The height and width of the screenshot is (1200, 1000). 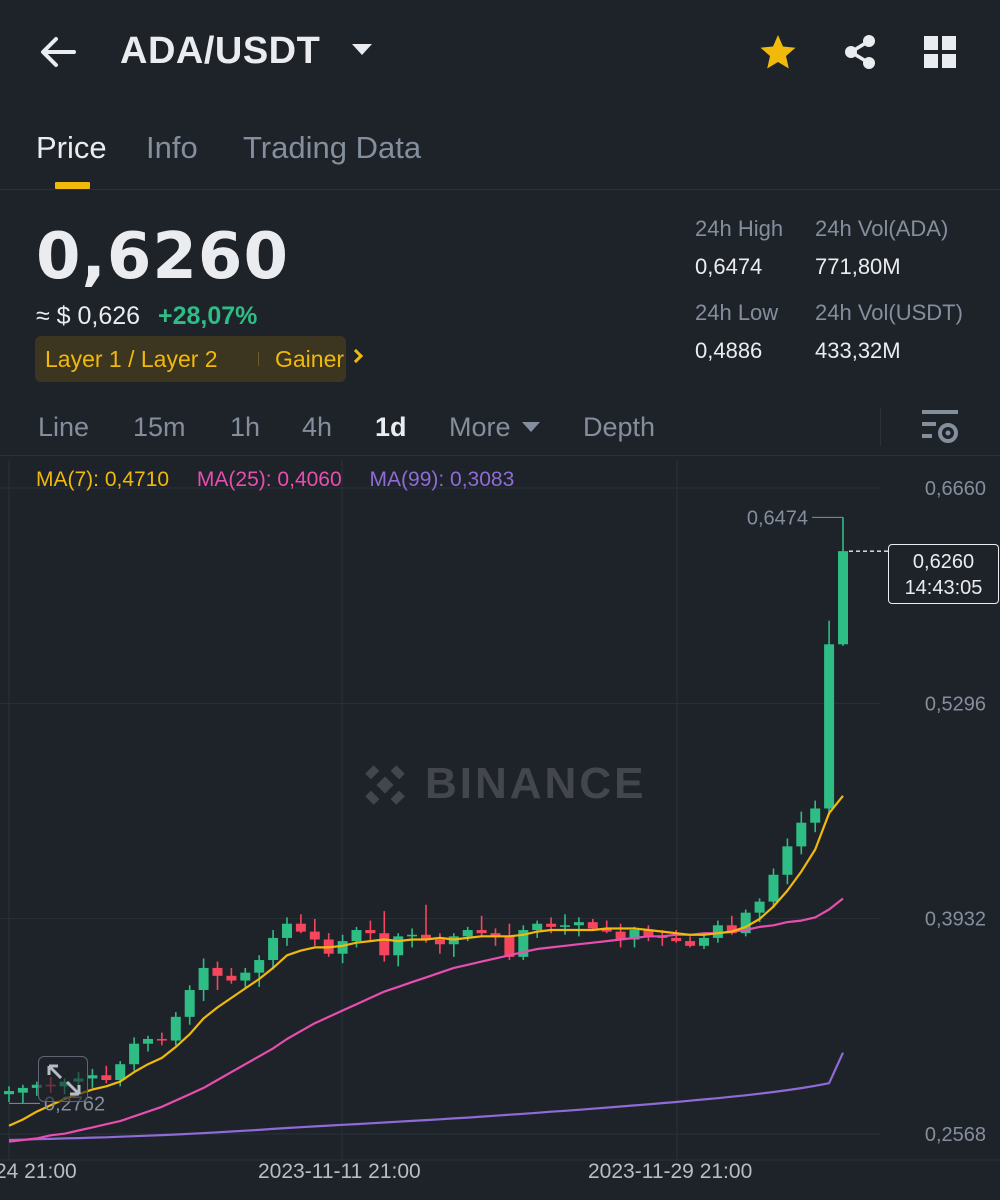 I want to click on high-label: 24h High, so click(x=739, y=228).